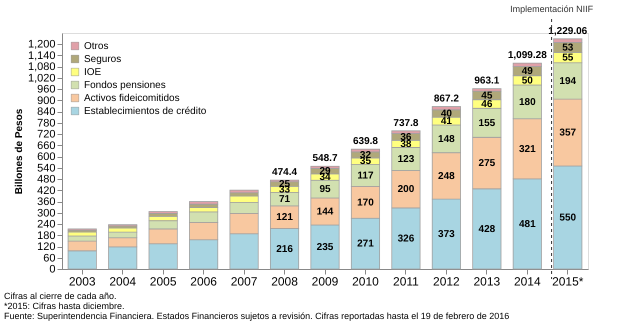 This screenshot has width=622, height=321. Describe the element at coordinates (365, 244) in the screenshot. I see `data-label: 271` at that location.